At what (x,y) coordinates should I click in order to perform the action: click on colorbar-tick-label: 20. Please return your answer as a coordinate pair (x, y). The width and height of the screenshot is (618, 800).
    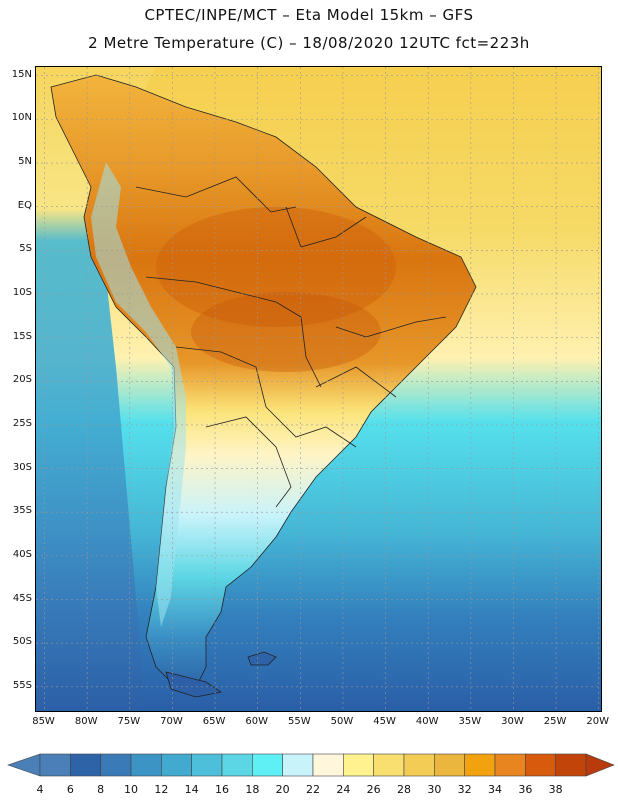
    Looking at the image, I should click on (282, 789).